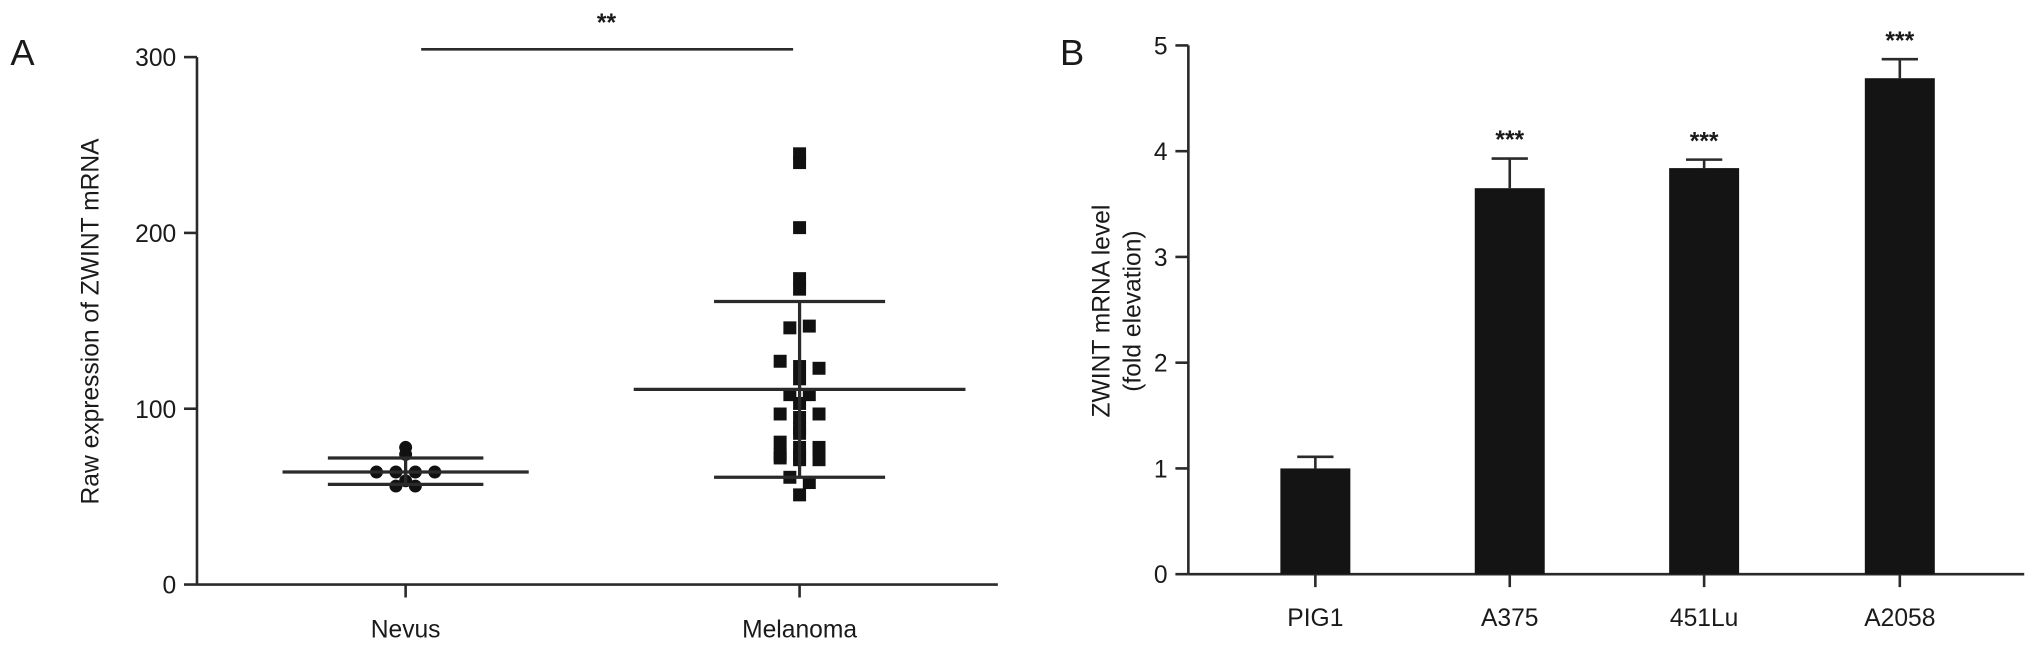 This screenshot has width=2032, height=652. I want to click on y-tick-label-a: 0, so click(170, 586).